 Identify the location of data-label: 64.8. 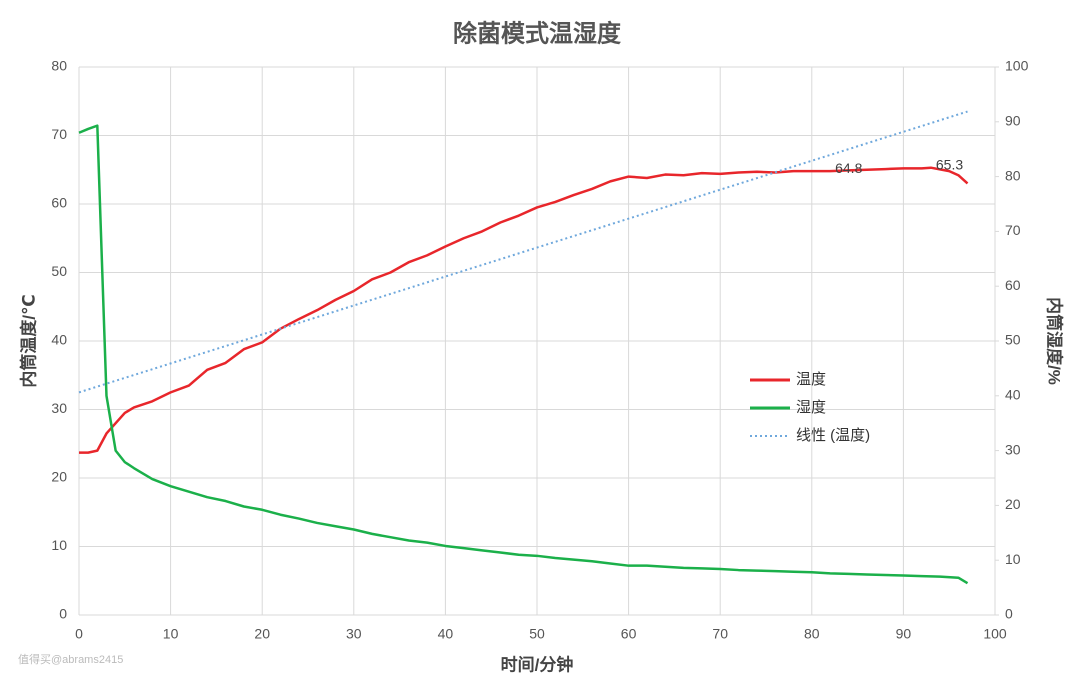
(848, 168).